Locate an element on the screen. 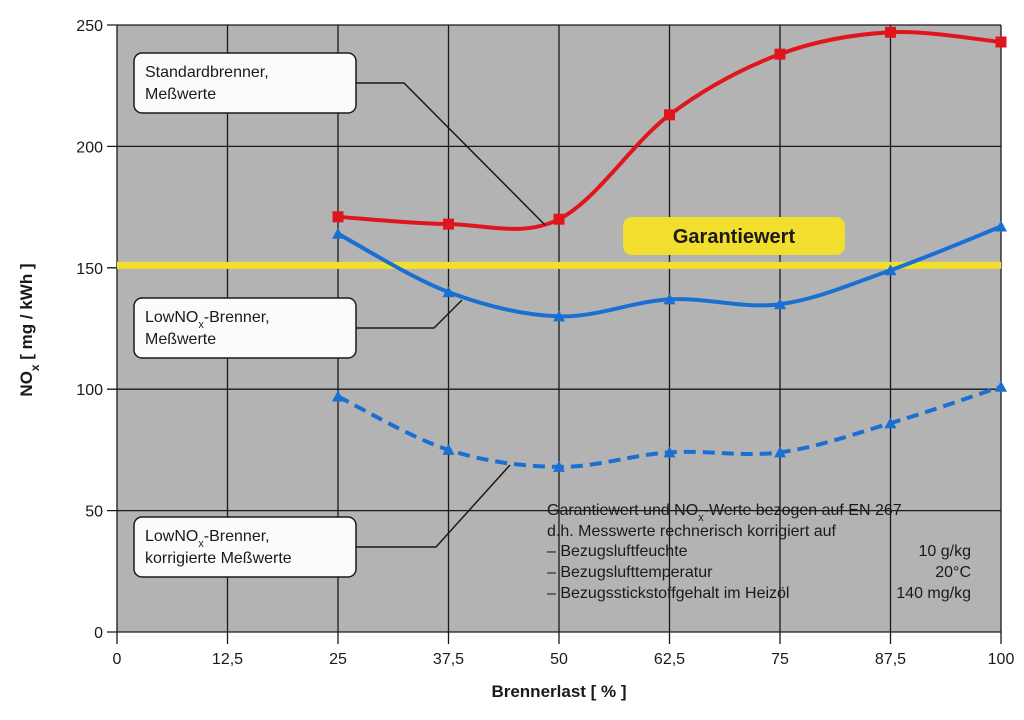 Image resolution: width=1024 pixels, height=720 pixels. series-label-line: Standardbrenner, is located at coordinates (207, 72).